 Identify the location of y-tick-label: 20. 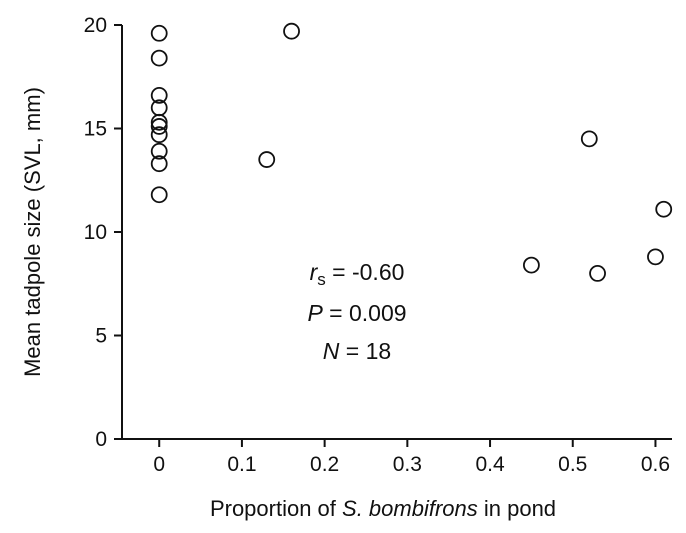
(95, 25).